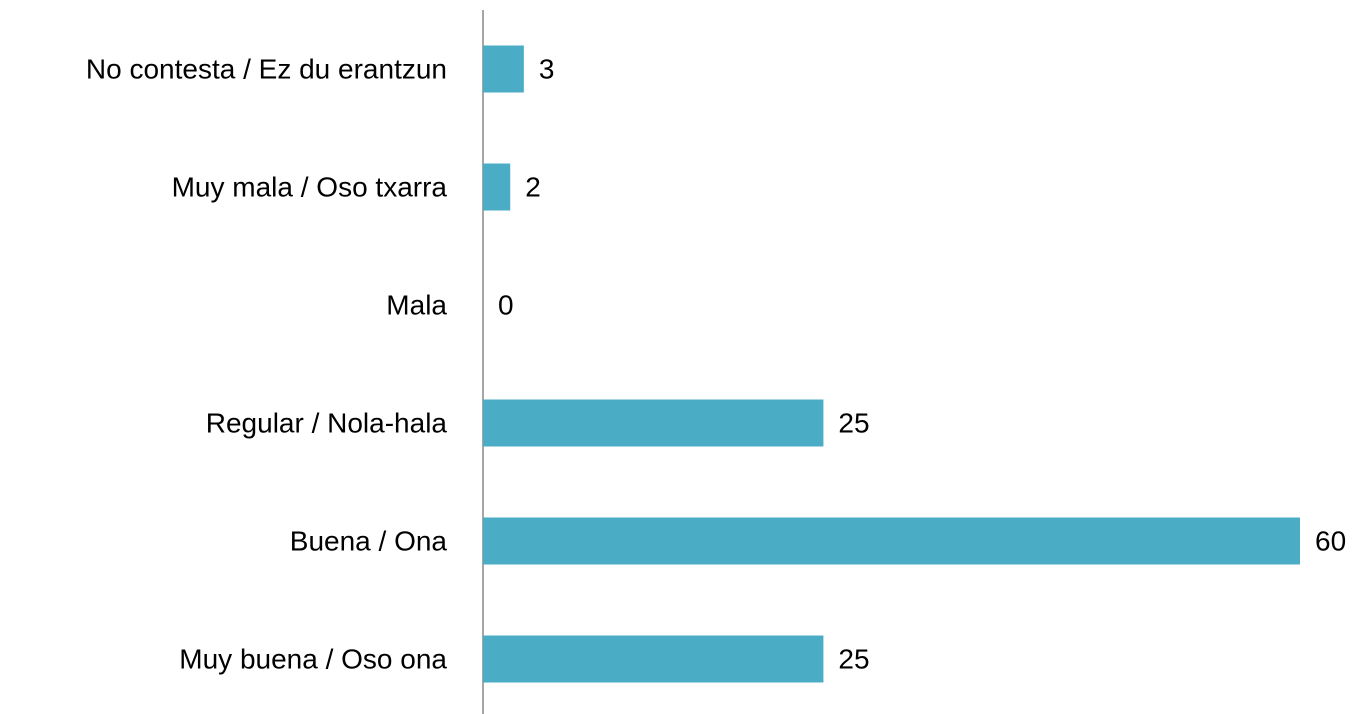 This screenshot has height=714, width=1358. Describe the element at coordinates (547, 68) in the screenshot. I see `value-label: 3` at that location.